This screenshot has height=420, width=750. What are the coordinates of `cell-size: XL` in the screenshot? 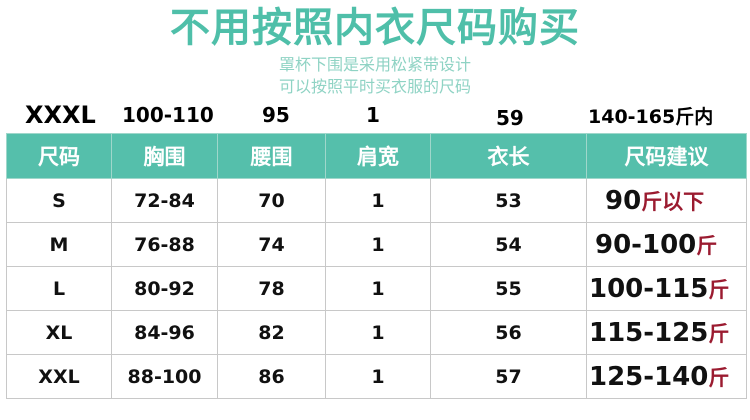 It's located at (59, 332).